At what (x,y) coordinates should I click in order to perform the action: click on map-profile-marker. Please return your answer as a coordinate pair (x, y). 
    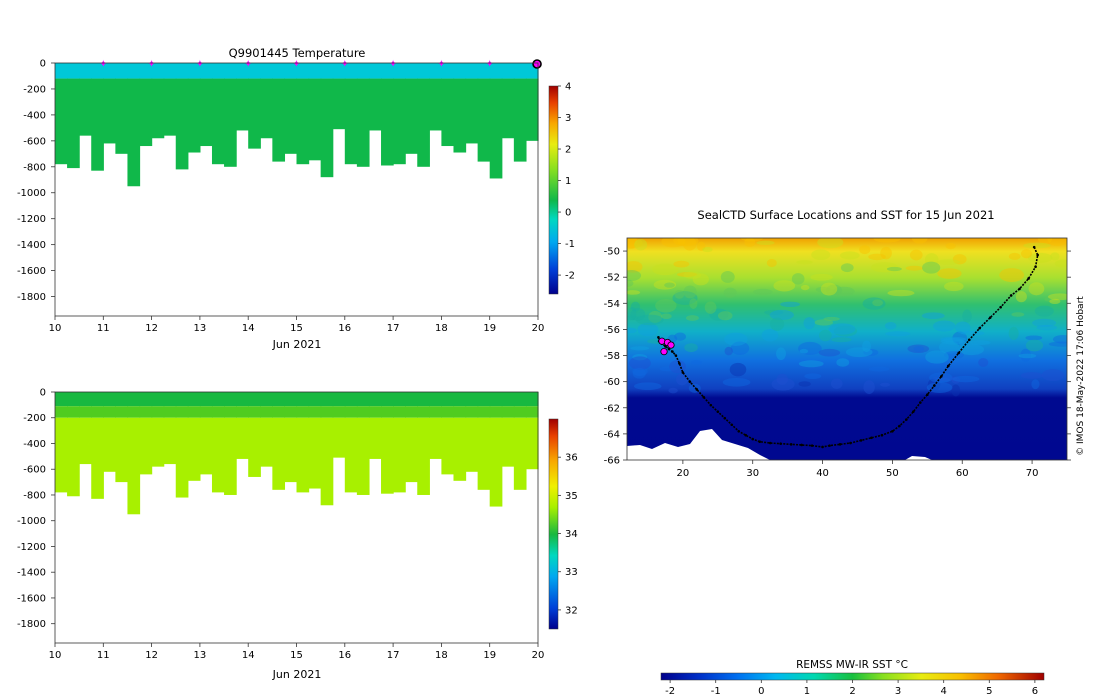
    Looking at the image, I should click on (664, 352).